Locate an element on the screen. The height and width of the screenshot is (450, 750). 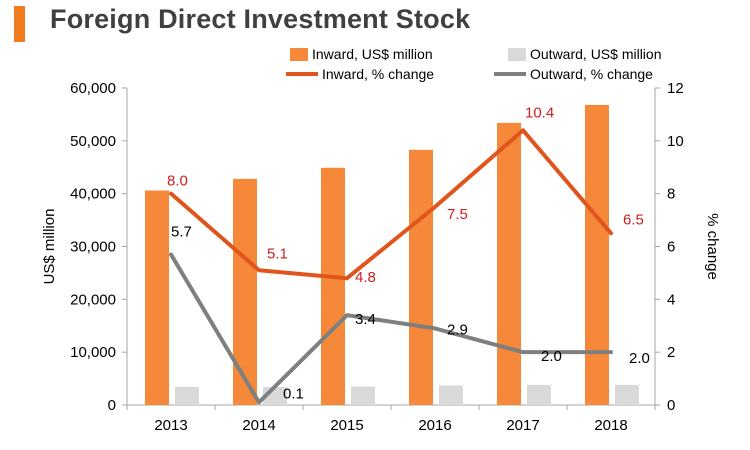
data-label-outward-2013: 5.7 is located at coordinates (181, 231).